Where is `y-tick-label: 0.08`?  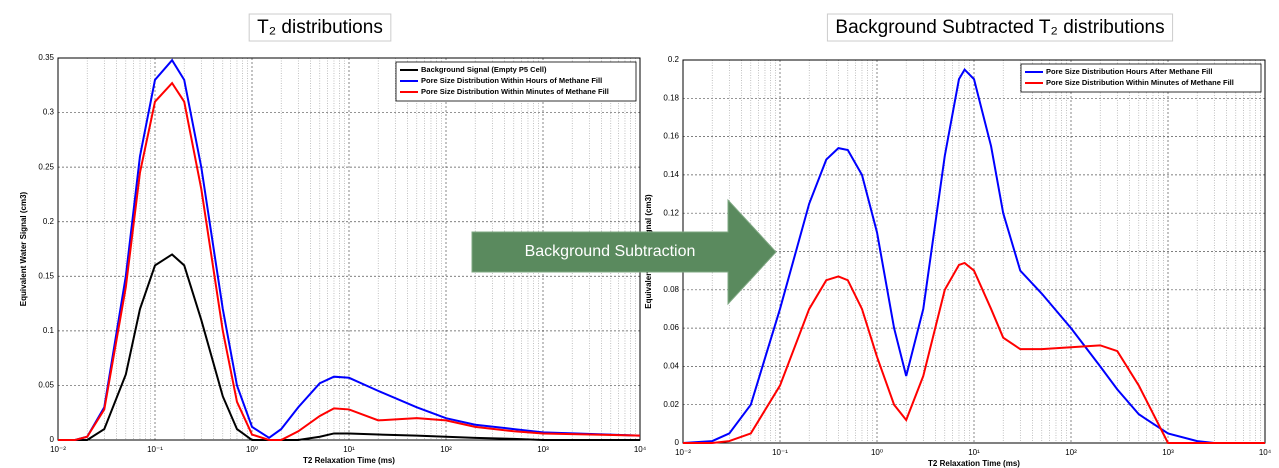
y-tick-label: 0.08 is located at coordinates (671, 289).